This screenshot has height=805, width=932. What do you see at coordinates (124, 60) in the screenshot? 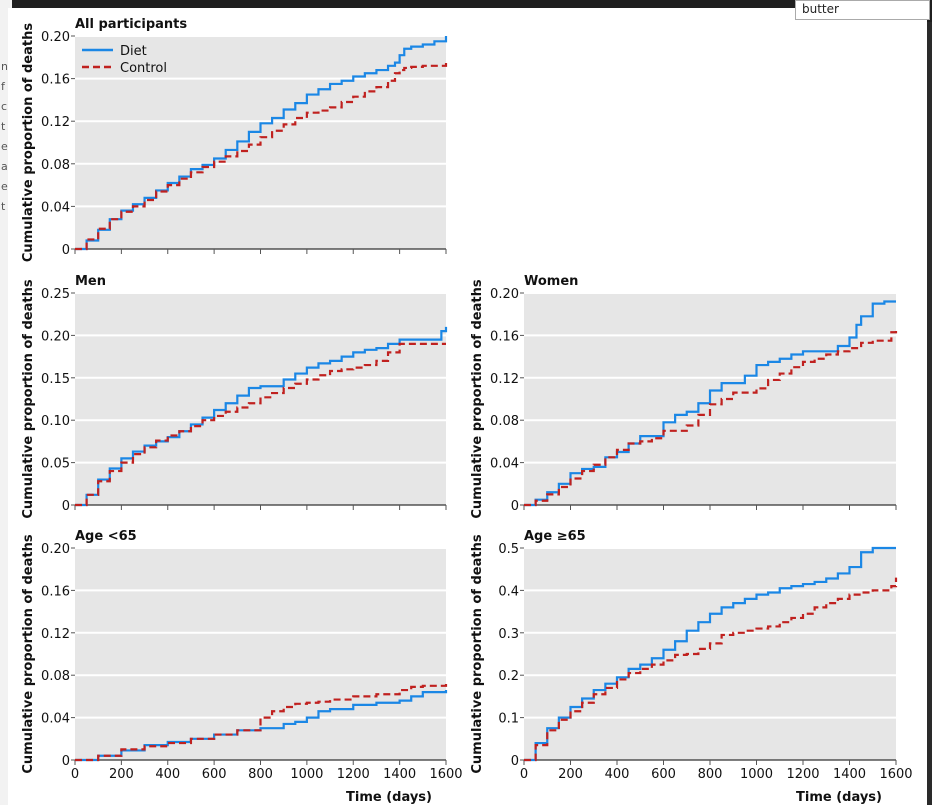
I see `legend: Diet Control` at bounding box center [124, 60].